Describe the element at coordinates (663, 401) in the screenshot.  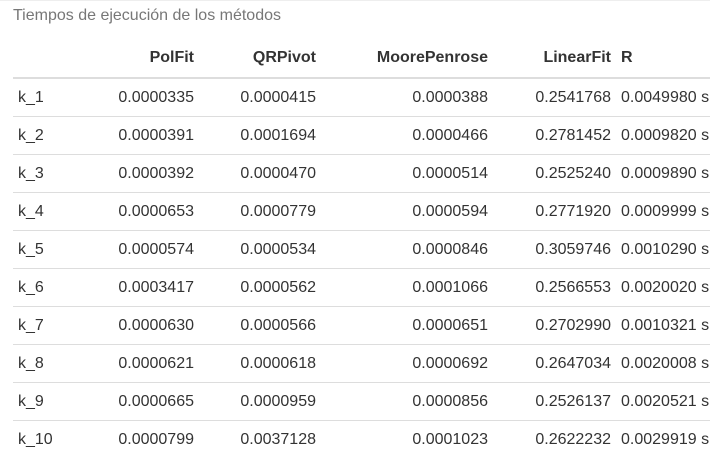
I see `cell-r: 0.0020521 s` at that location.